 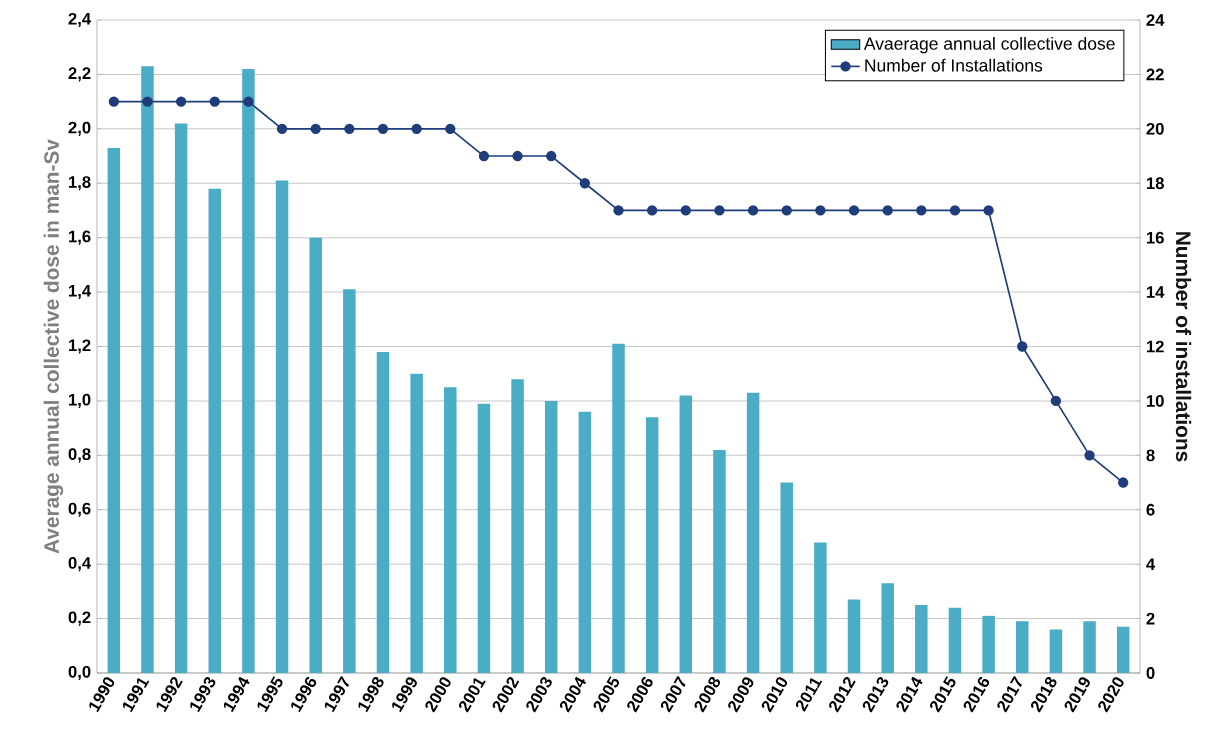 What do you see at coordinates (1155, 128) in the screenshot?
I see `y2-tick-label: 20` at bounding box center [1155, 128].